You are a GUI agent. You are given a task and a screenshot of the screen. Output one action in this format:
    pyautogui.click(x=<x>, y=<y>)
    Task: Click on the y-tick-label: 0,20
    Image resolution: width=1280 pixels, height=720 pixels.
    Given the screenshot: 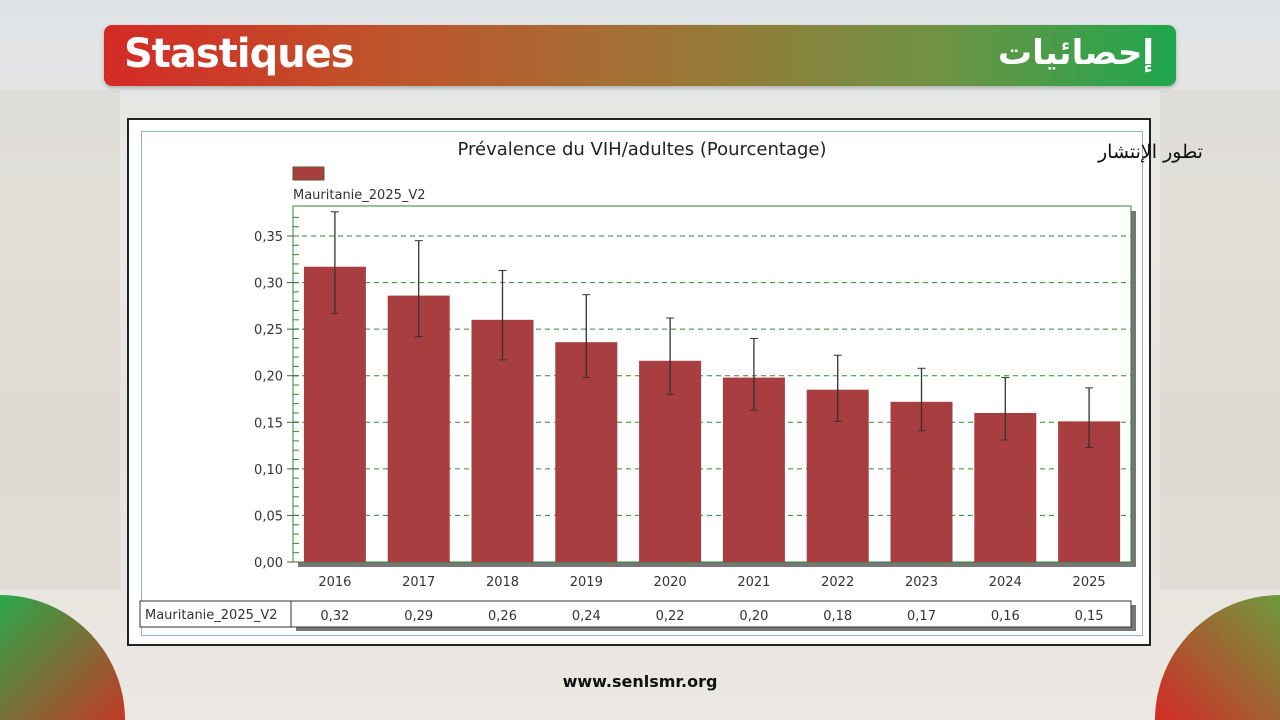 What is the action you would take?
    pyautogui.click(x=268, y=377)
    